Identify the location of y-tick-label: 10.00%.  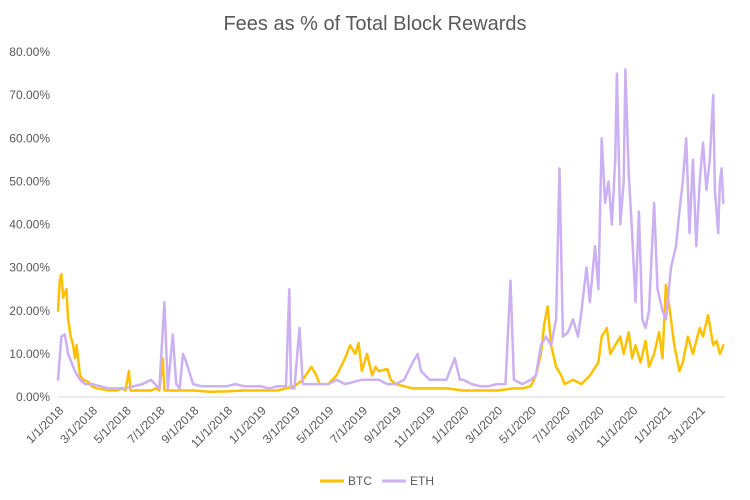
(29, 354).